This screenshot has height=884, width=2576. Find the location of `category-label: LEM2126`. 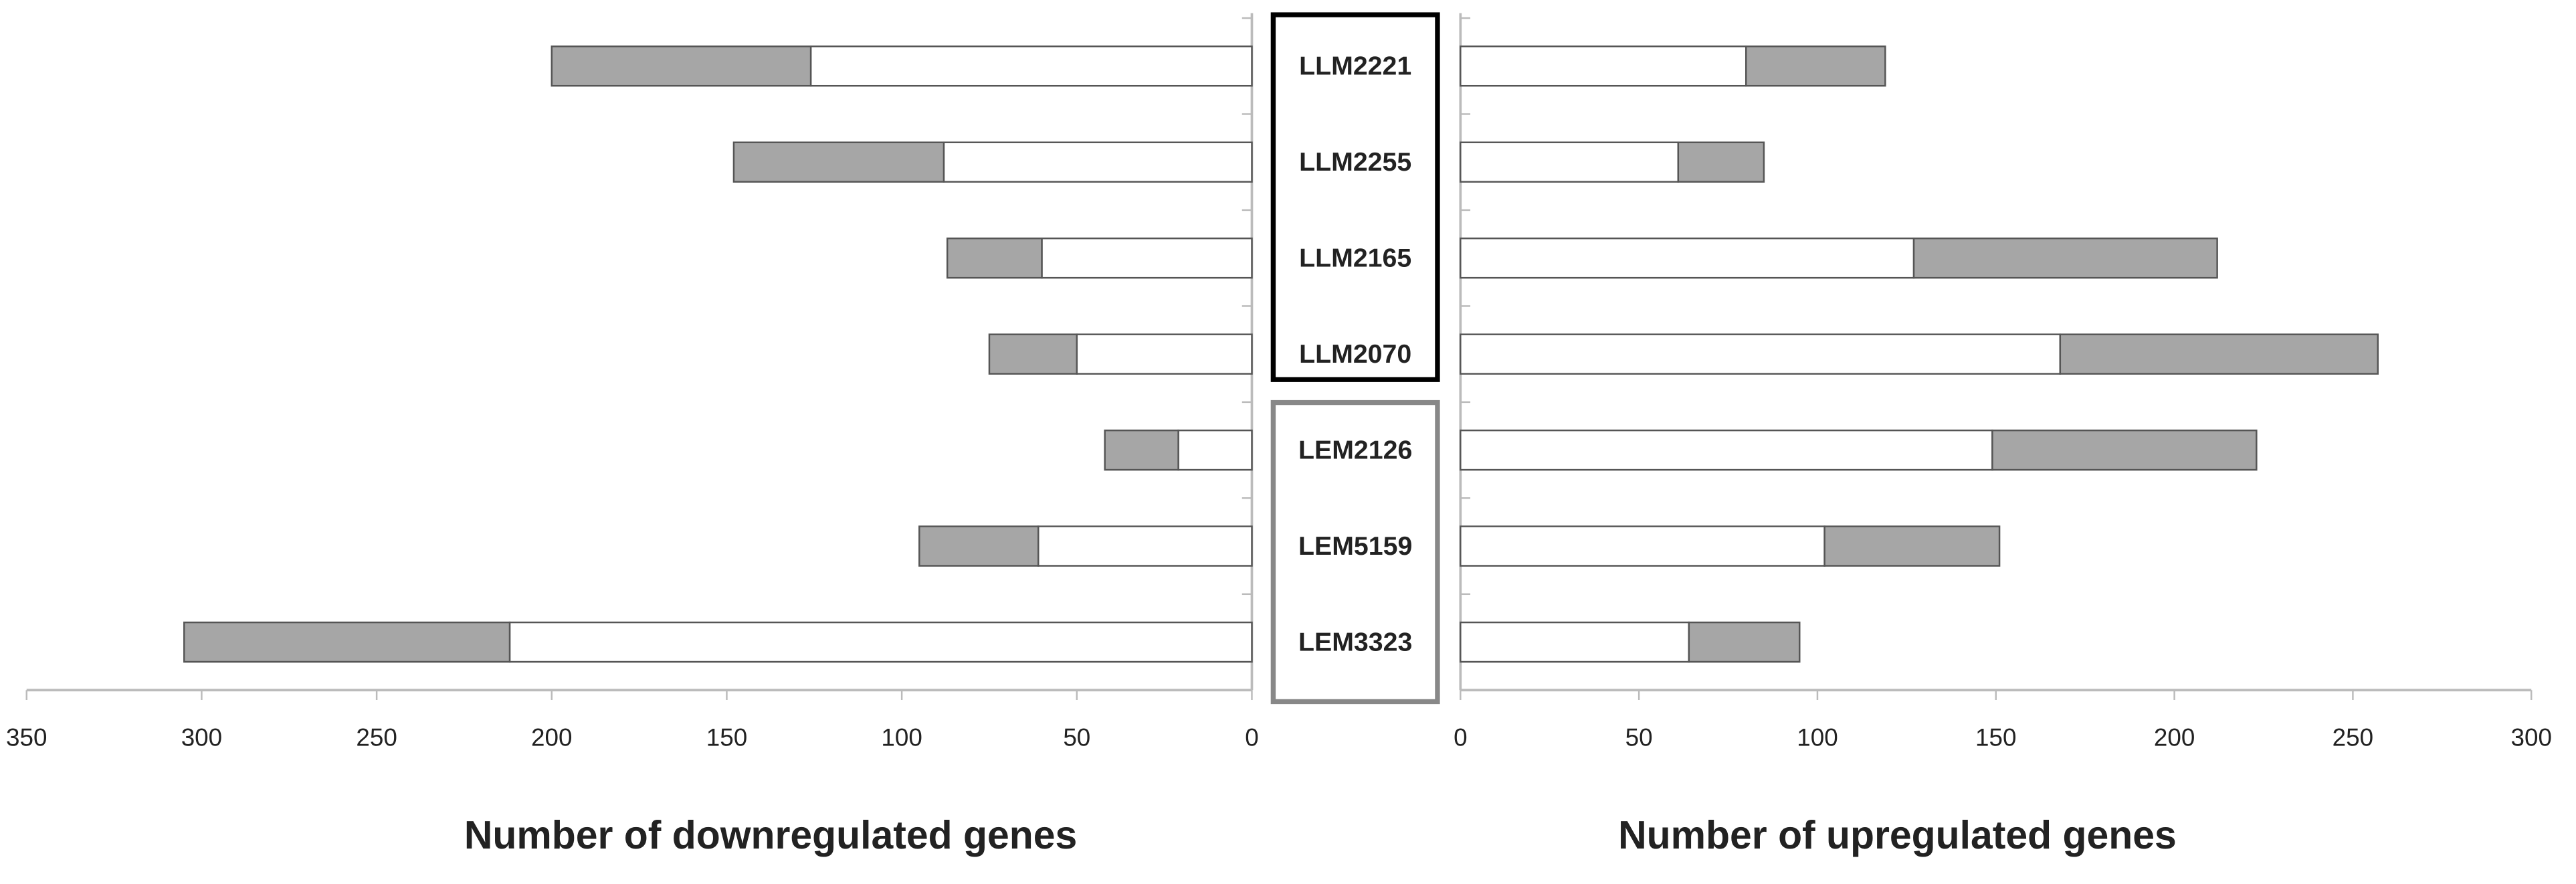

category-label: LEM2126 is located at coordinates (1355, 449).